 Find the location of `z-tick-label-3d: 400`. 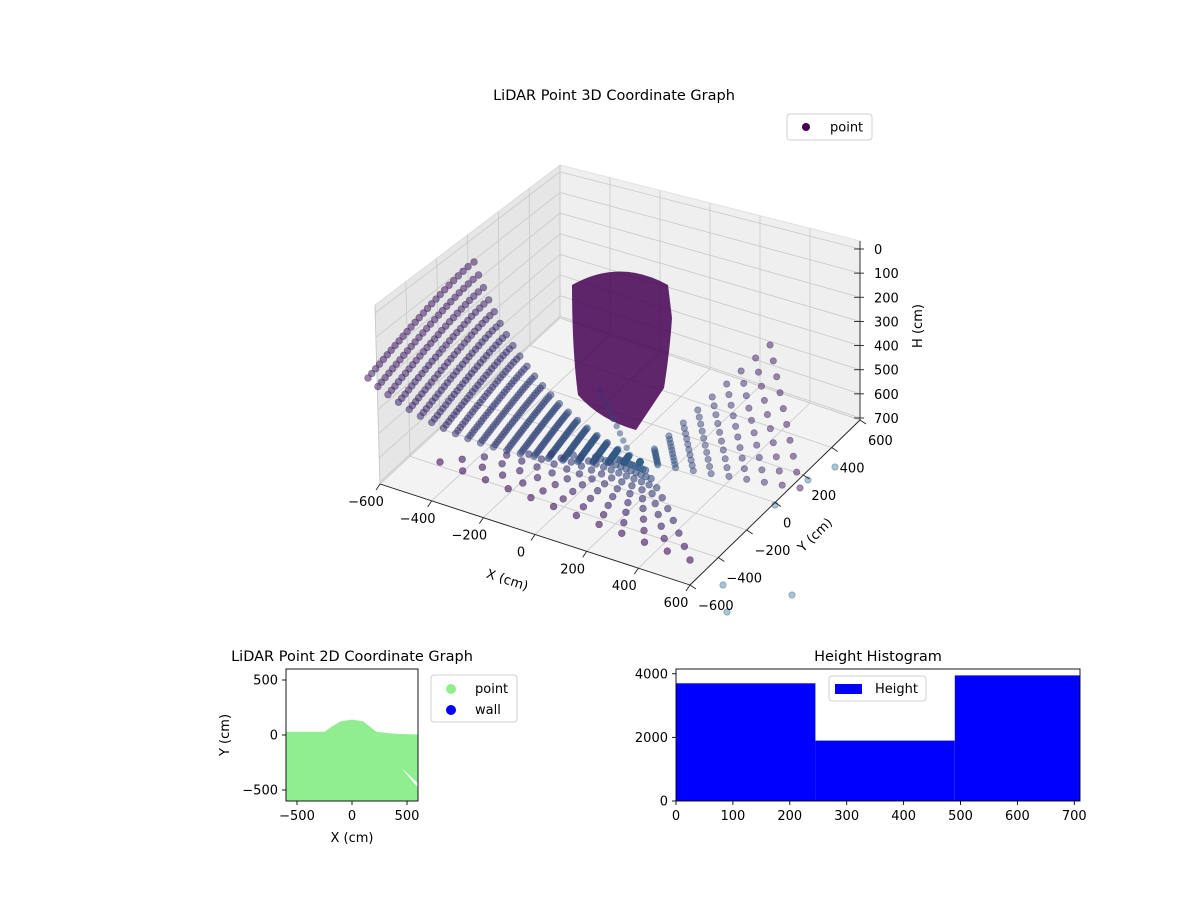

z-tick-label-3d: 400 is located at coordinates (886, 347).